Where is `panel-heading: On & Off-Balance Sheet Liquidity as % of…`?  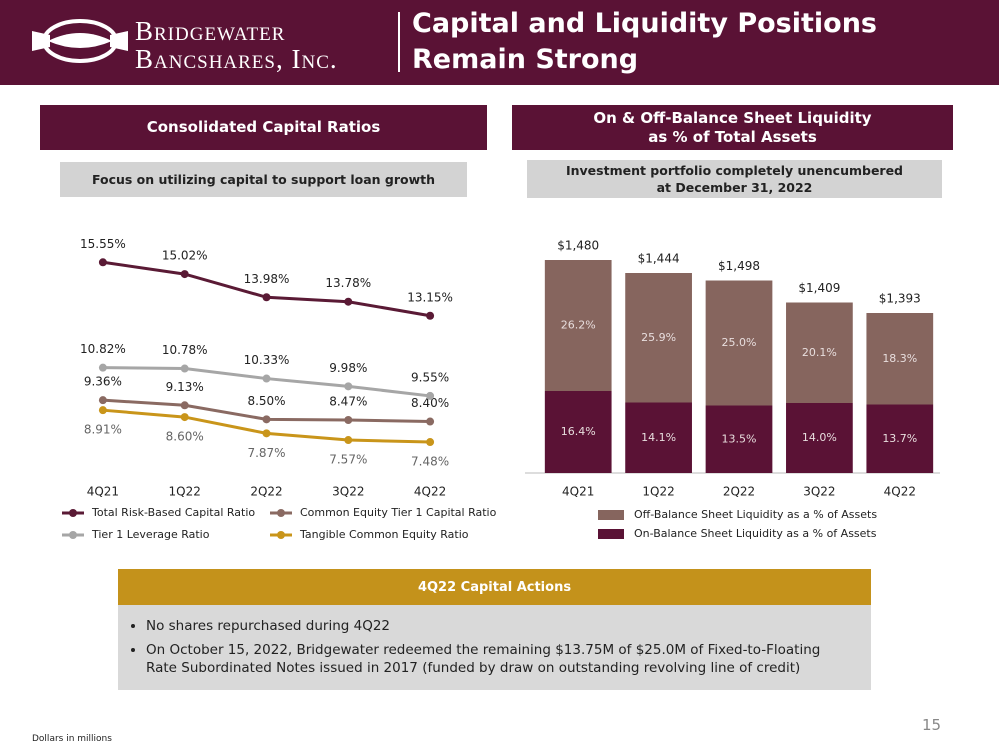
panel-heading: On & Off-Balance Sheet Liquidity as % of… is located at coordinates (732, 127).